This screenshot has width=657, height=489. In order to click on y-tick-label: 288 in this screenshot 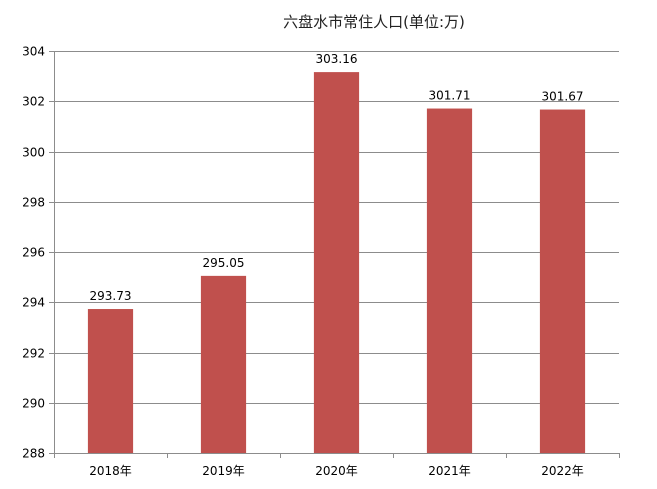, I will do `click(33, 454)`.